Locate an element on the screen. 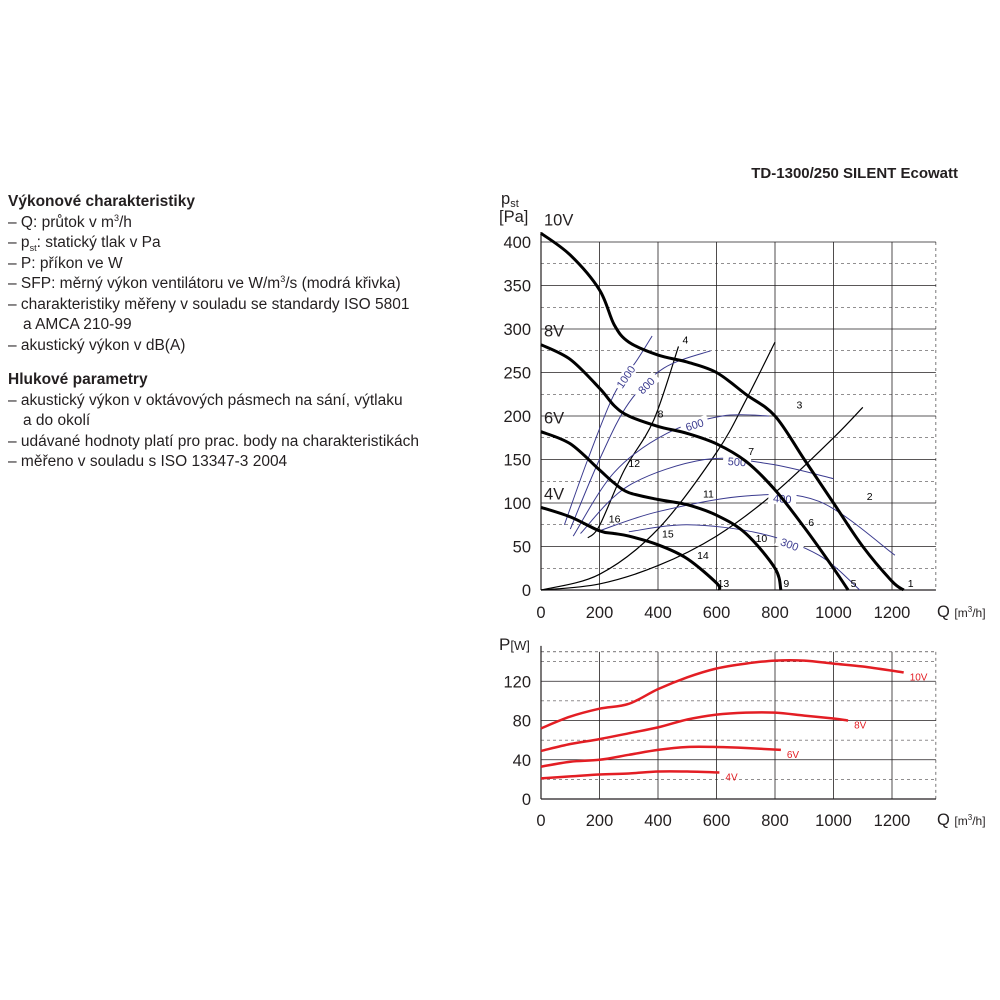 The width and height of the screenshot is (1000, 1000). fan-curve-label: 6V is located at coordinates (554, 419).